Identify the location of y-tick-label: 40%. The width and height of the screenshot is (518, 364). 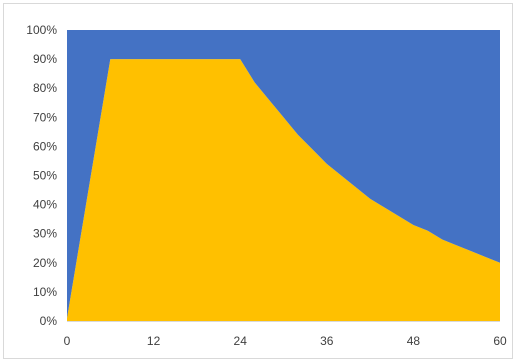
(45, 205).